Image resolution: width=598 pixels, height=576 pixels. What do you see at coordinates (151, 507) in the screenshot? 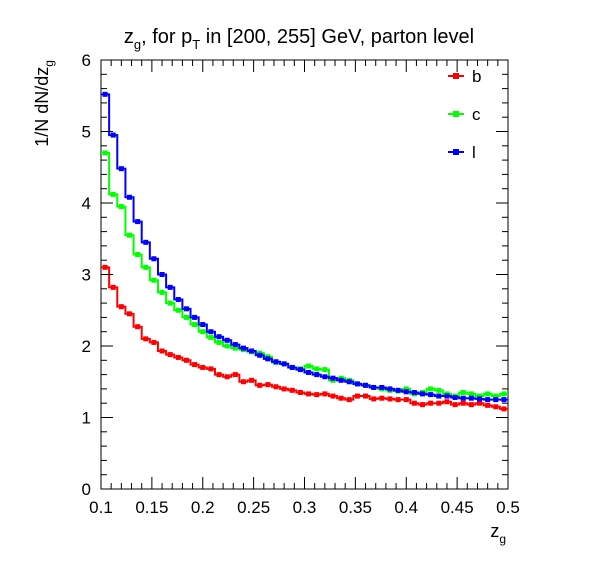
I see `x-tick-label: 0.15` at bounding box center [151, 507].